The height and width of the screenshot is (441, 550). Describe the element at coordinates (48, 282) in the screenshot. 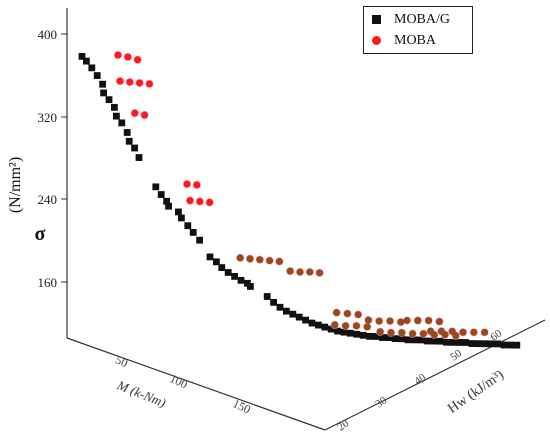

I see `z-tick-label: 160` at that location.